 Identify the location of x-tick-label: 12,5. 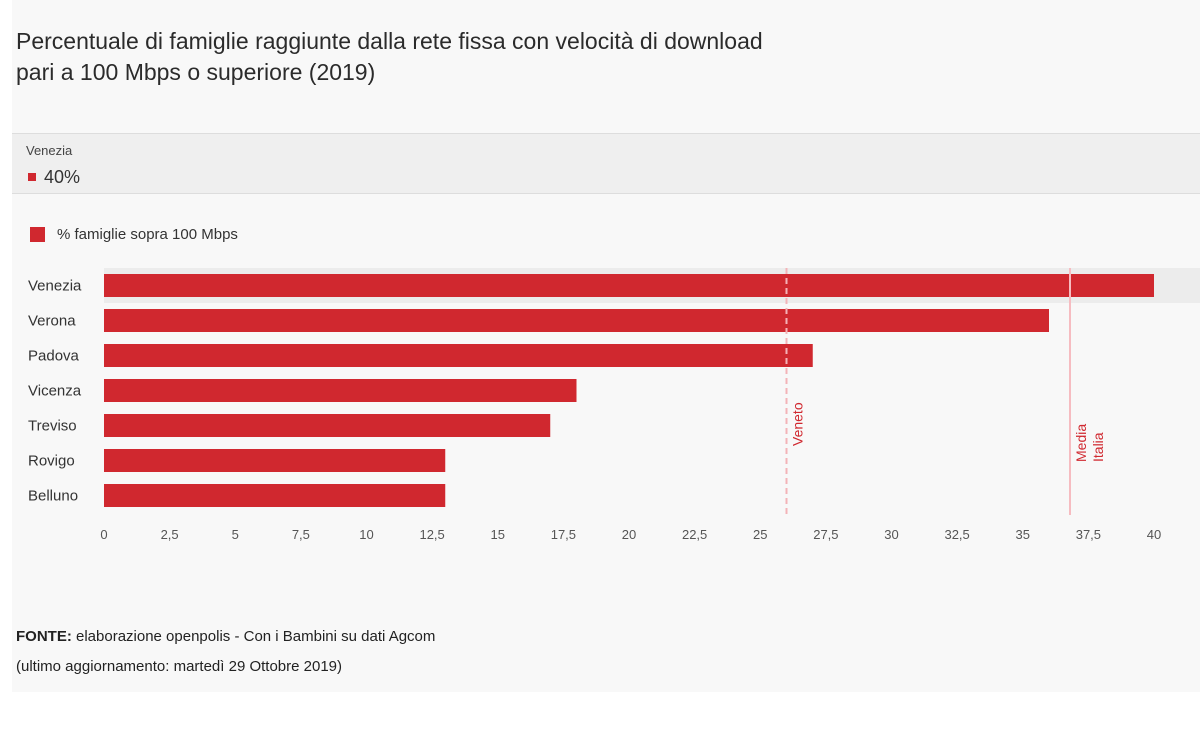
(431, 534).